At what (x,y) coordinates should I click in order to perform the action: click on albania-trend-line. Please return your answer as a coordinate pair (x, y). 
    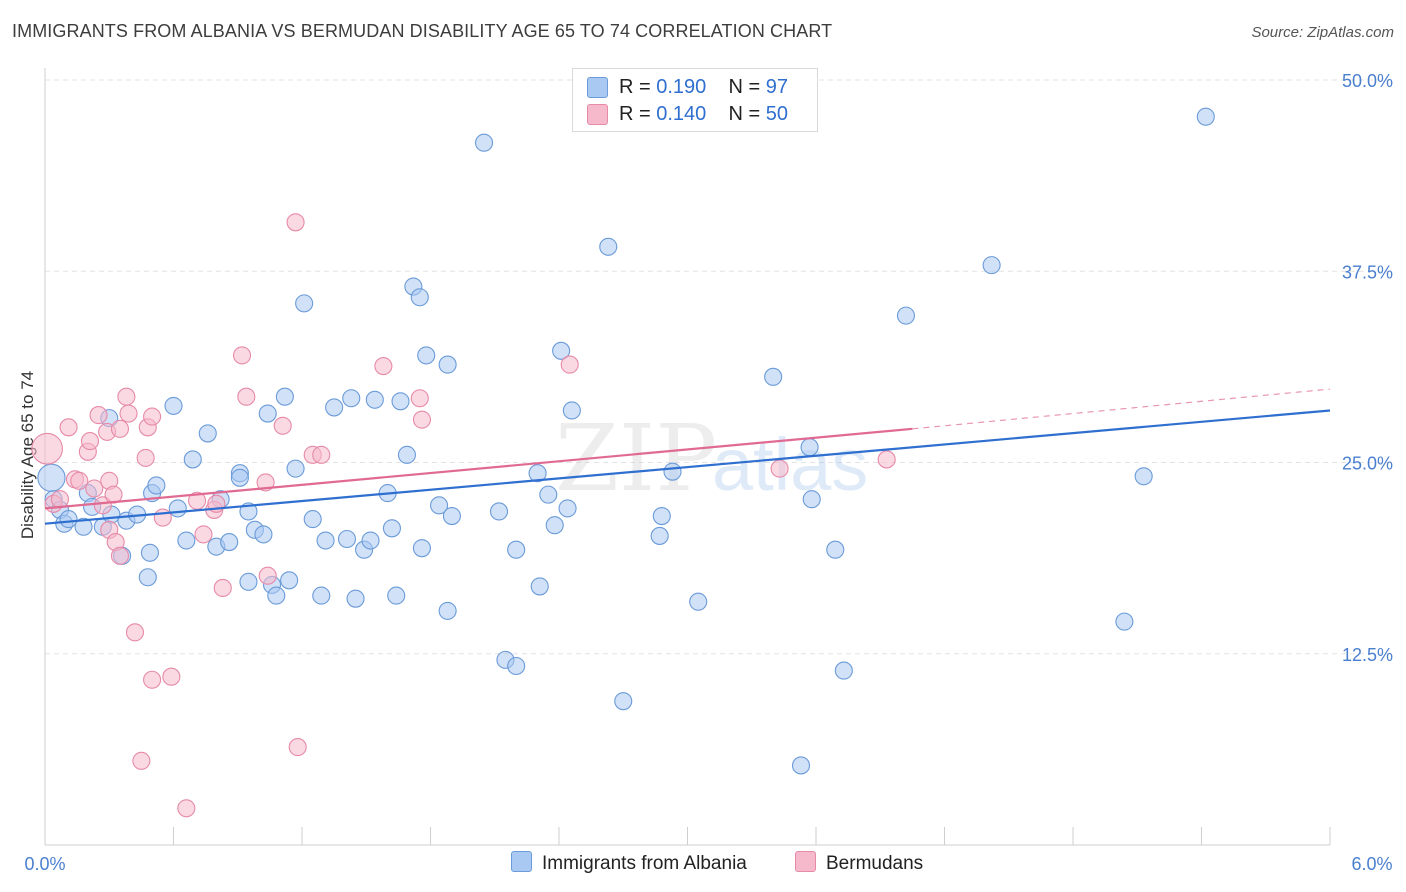
    Looking at the image, I should click on (687, 467).